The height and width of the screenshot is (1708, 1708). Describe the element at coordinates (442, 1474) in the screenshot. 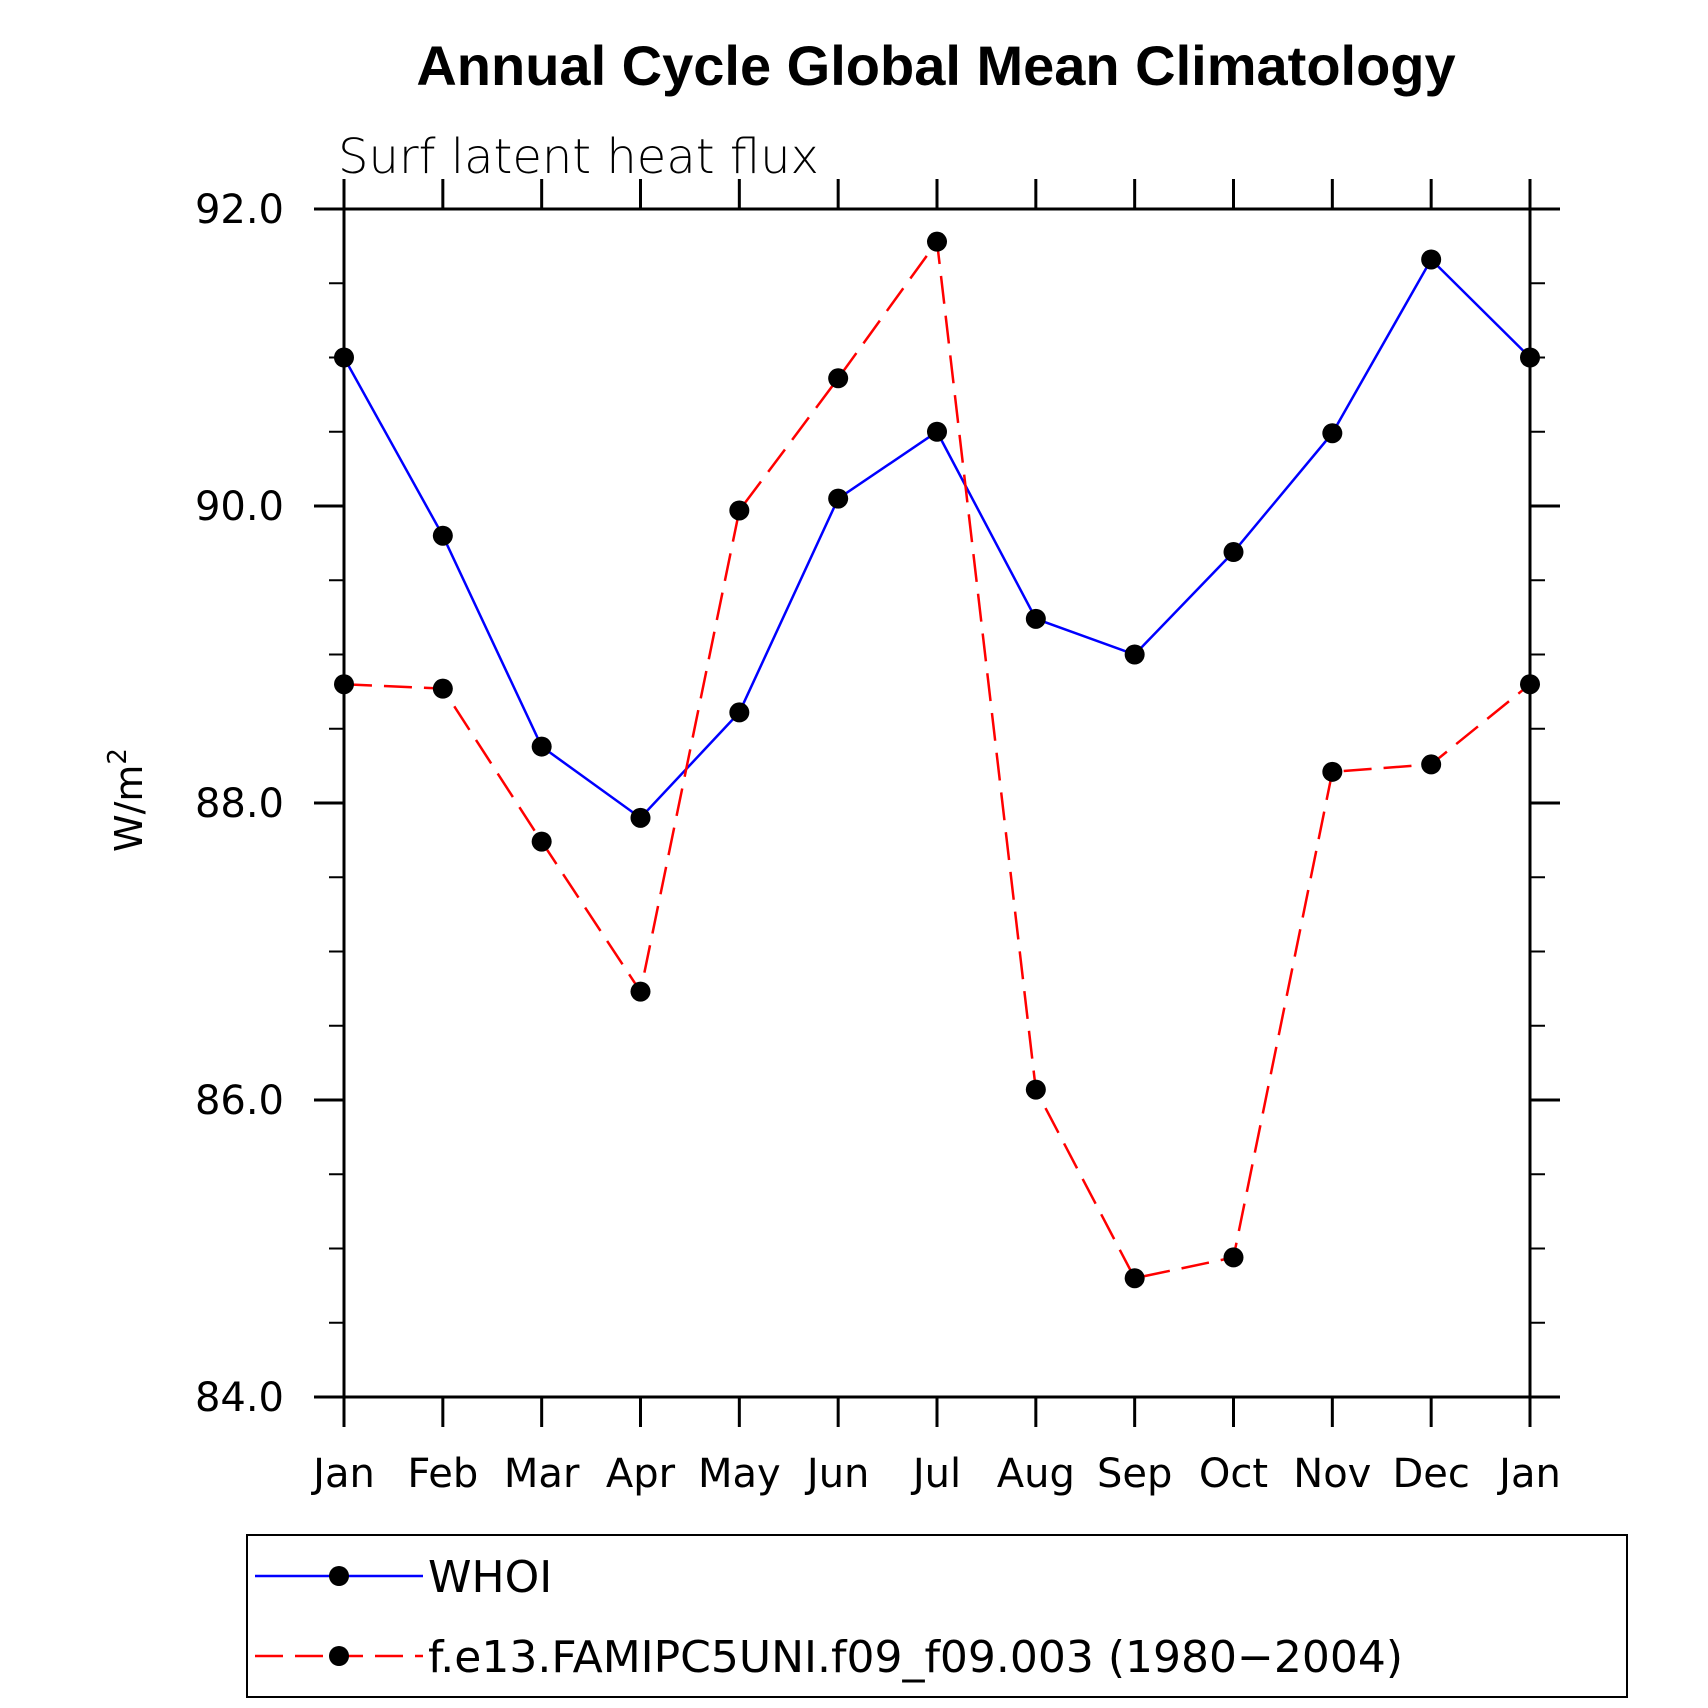

I see `x-tick-label: Feb` at that location.